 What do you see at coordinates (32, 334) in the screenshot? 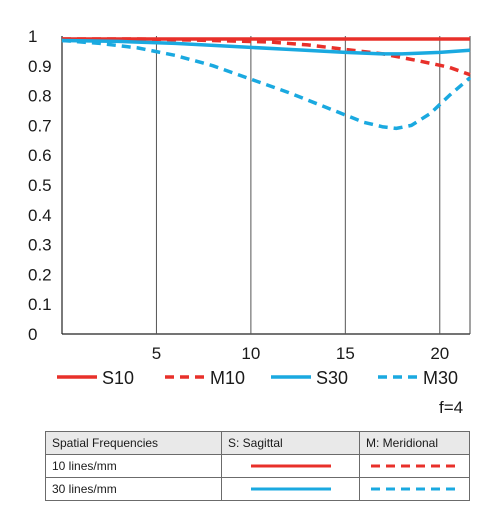
I see `y-tick-label: 0` at bounding box center [32, 334].